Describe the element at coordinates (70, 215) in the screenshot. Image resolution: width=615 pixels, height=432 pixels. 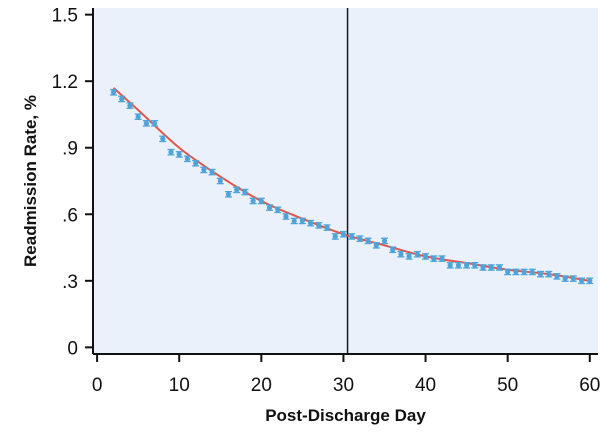
I see `y-tick-label: .6` at that location.